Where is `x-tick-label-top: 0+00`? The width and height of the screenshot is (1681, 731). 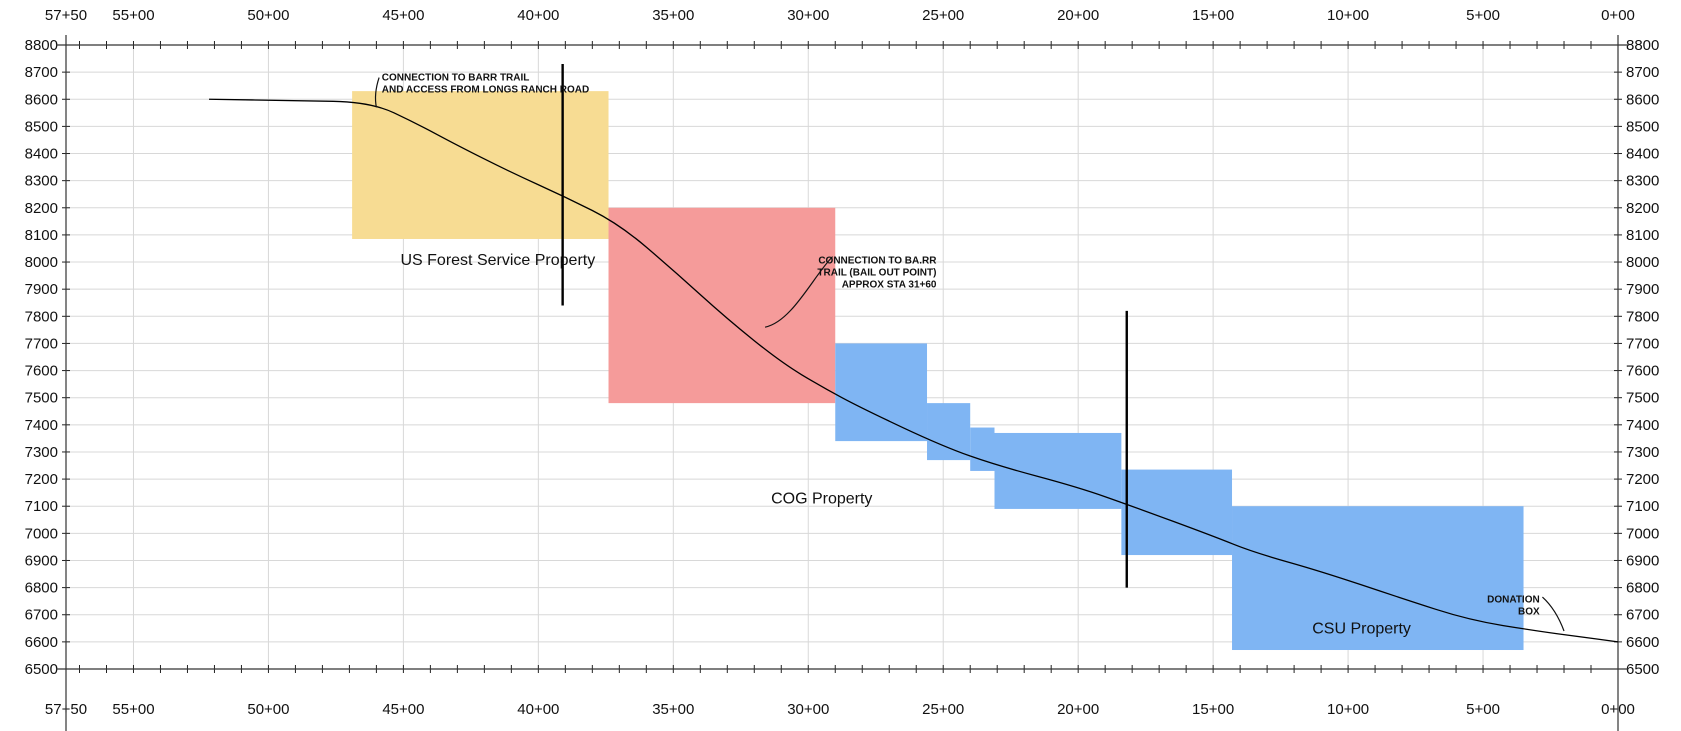 x-tick-label-top: 0+00 is located at coordinates (1618, 15).